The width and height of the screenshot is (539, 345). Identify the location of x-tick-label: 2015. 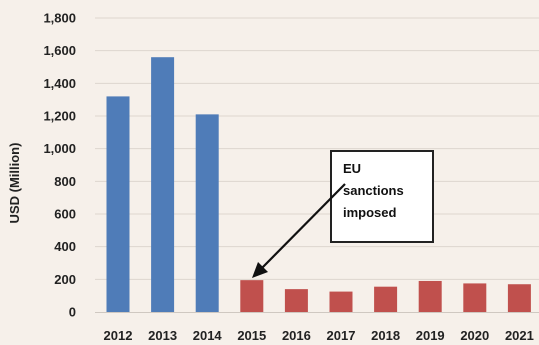
(251, 335).